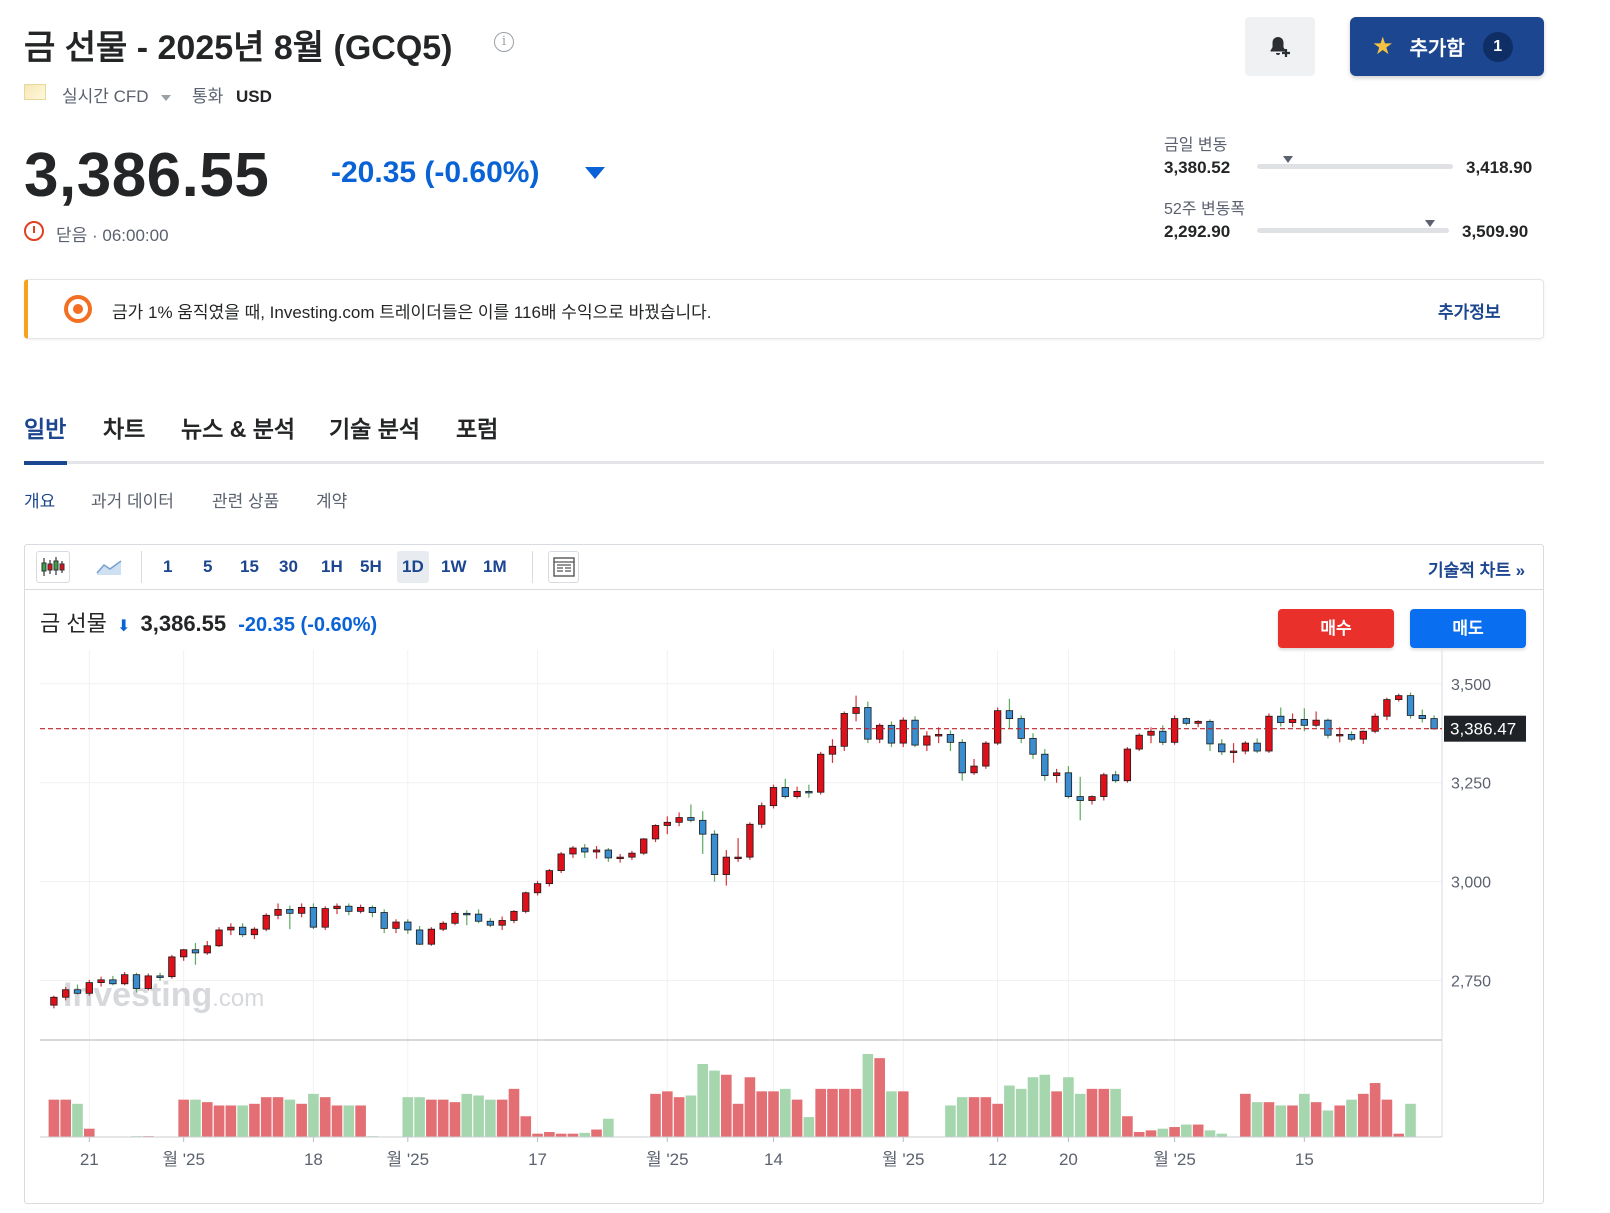  Describe the element at coordinates (1336, 628) in the screenshot. I see `buy-button: 매수` at that location.